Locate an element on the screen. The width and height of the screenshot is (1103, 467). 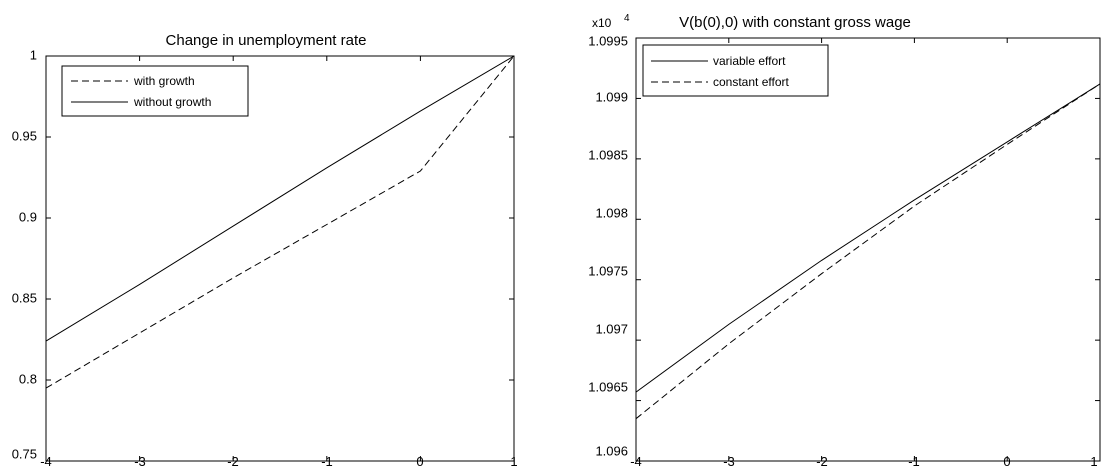
y-tick-label: 1.097 is located at coordinates (611, 328).